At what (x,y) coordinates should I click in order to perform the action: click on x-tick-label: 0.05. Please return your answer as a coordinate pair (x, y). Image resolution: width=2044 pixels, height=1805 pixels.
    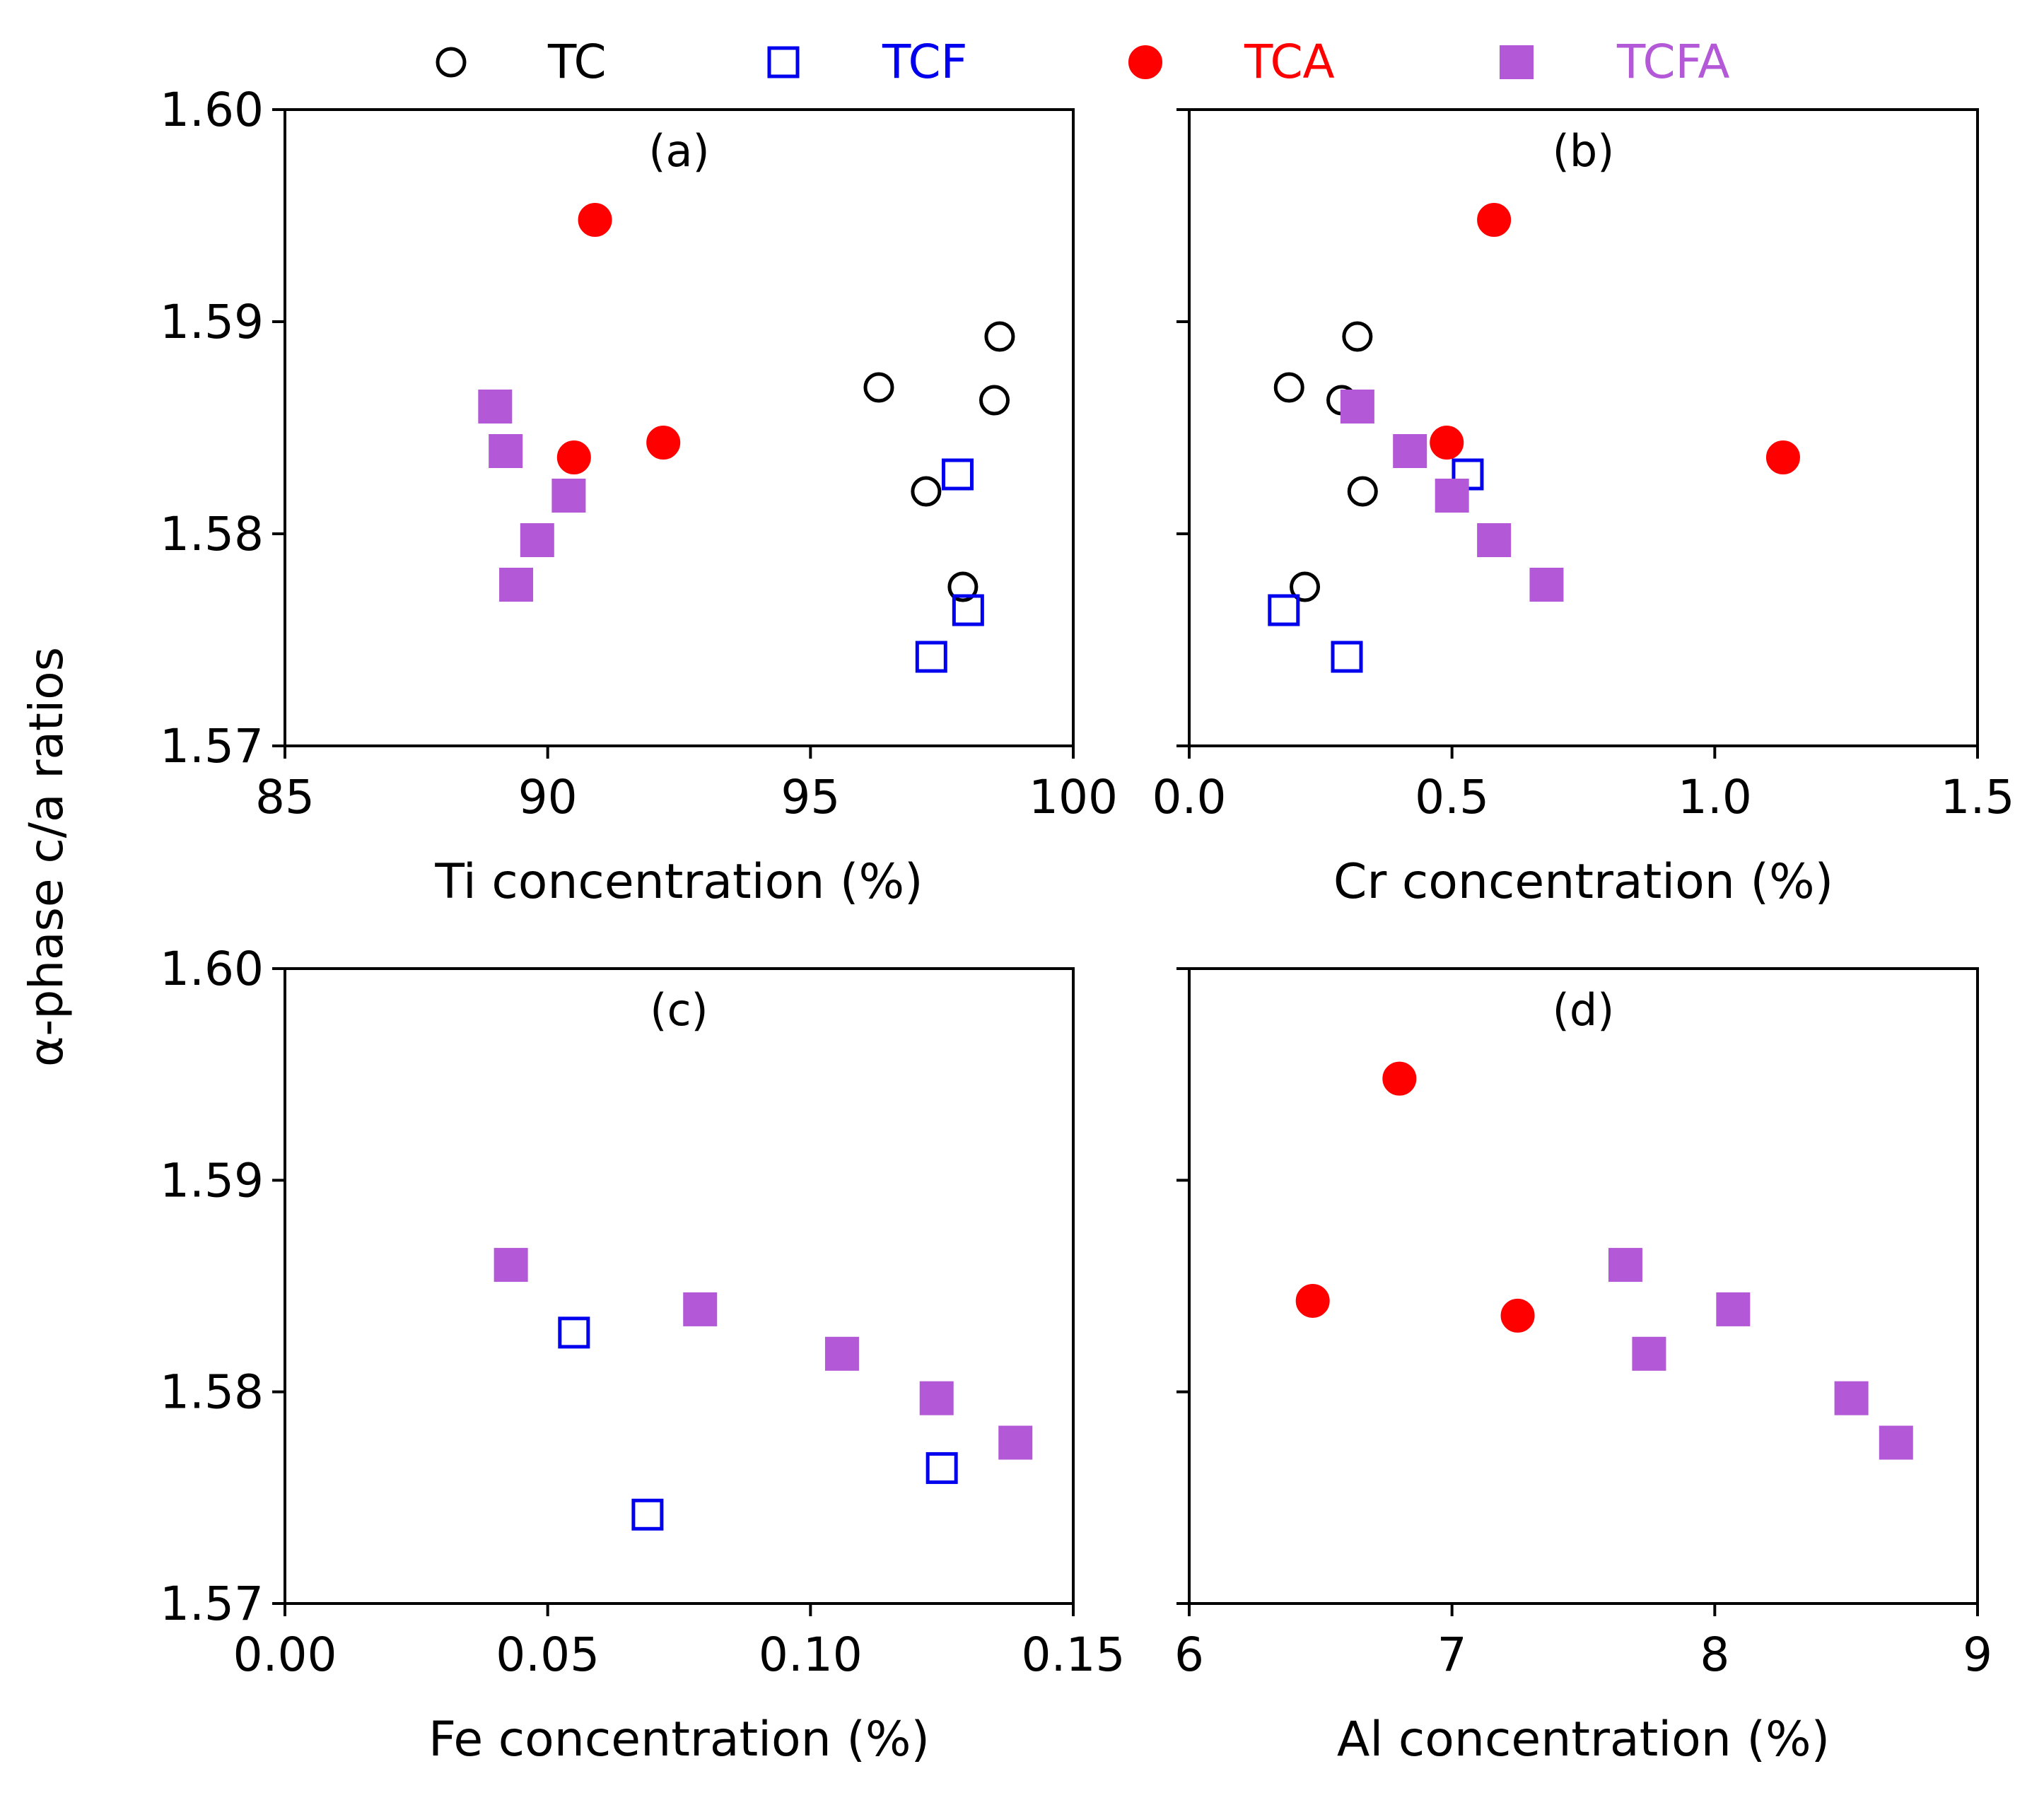
    Looking at the image, I should click on (548, 1655).